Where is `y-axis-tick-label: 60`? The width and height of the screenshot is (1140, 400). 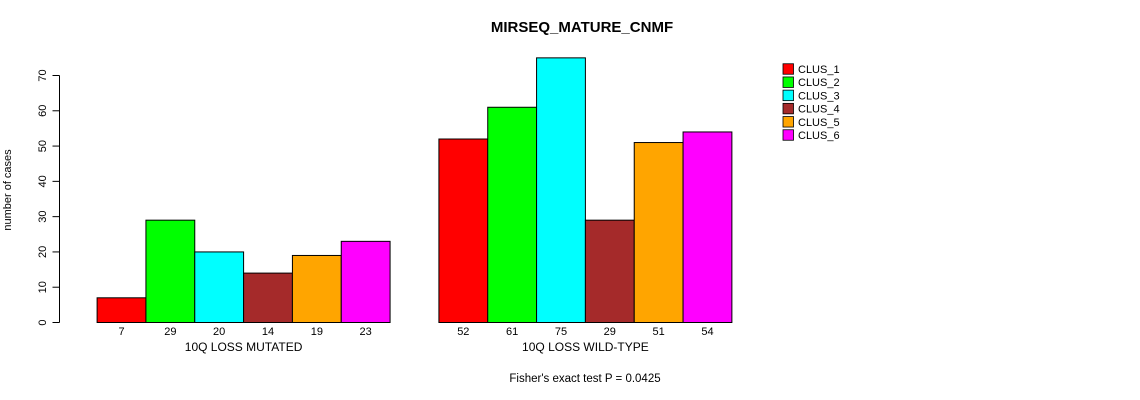
y-axis-tick-label: 60 is located at coordinates (43, 111).